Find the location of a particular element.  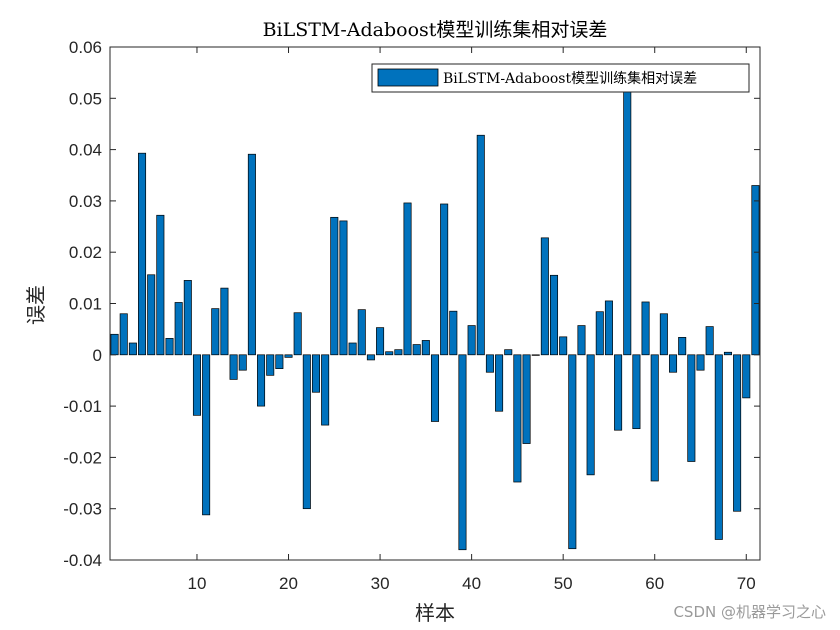

x-tick-label: 60 is located at coordinates (654, 583).